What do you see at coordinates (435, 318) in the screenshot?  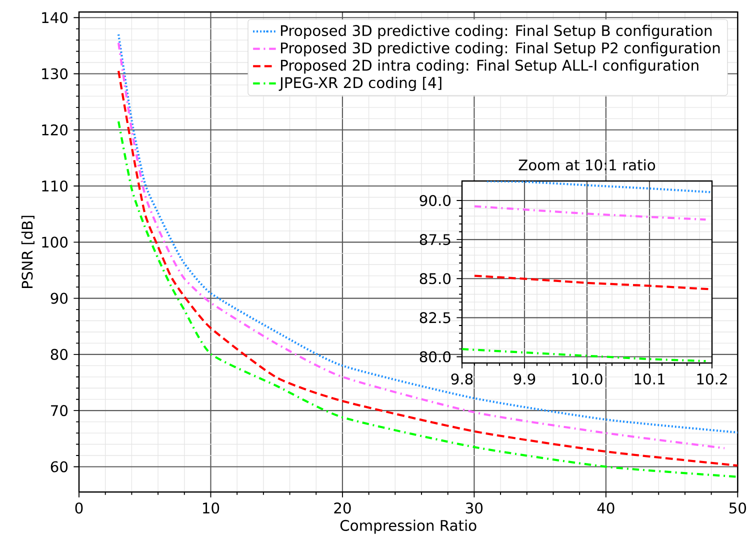 I see `y-tick-label: 82.5` at bounding box center [435, 318].